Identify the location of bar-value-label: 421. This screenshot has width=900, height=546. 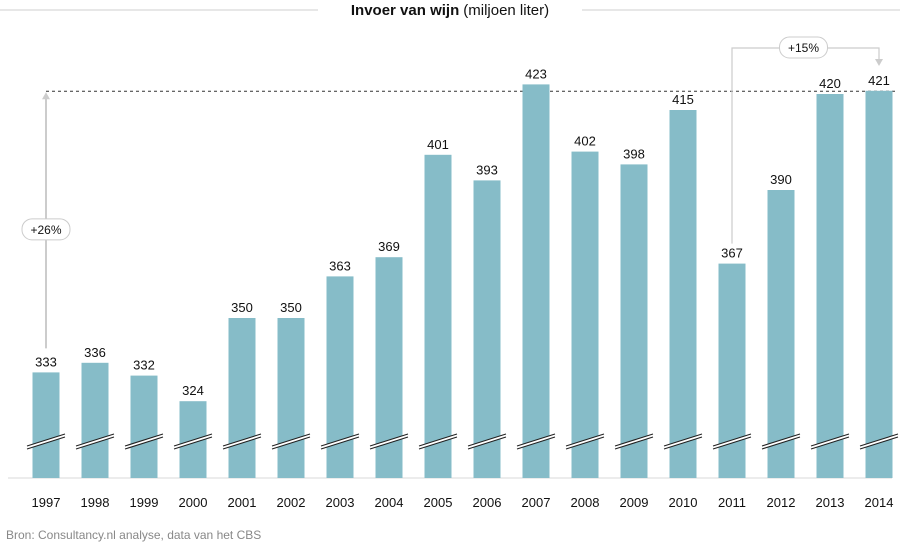
(879, 80).